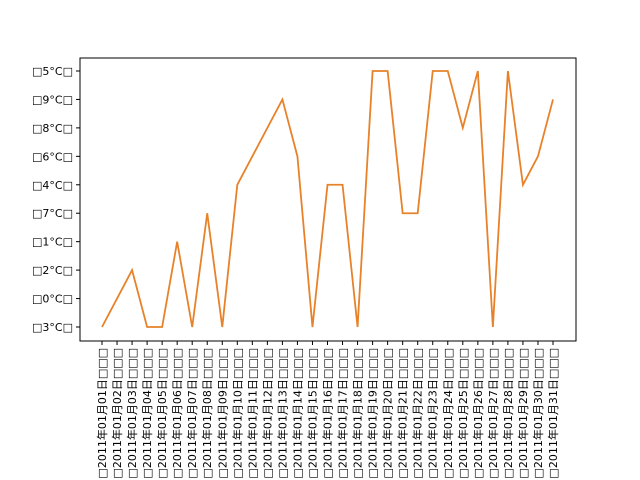  What do you see at coordinates (508, 413) in the screenshot?
I see `x-tick-label: □2011年01月28日□□□` at bounding box center [508, 413].